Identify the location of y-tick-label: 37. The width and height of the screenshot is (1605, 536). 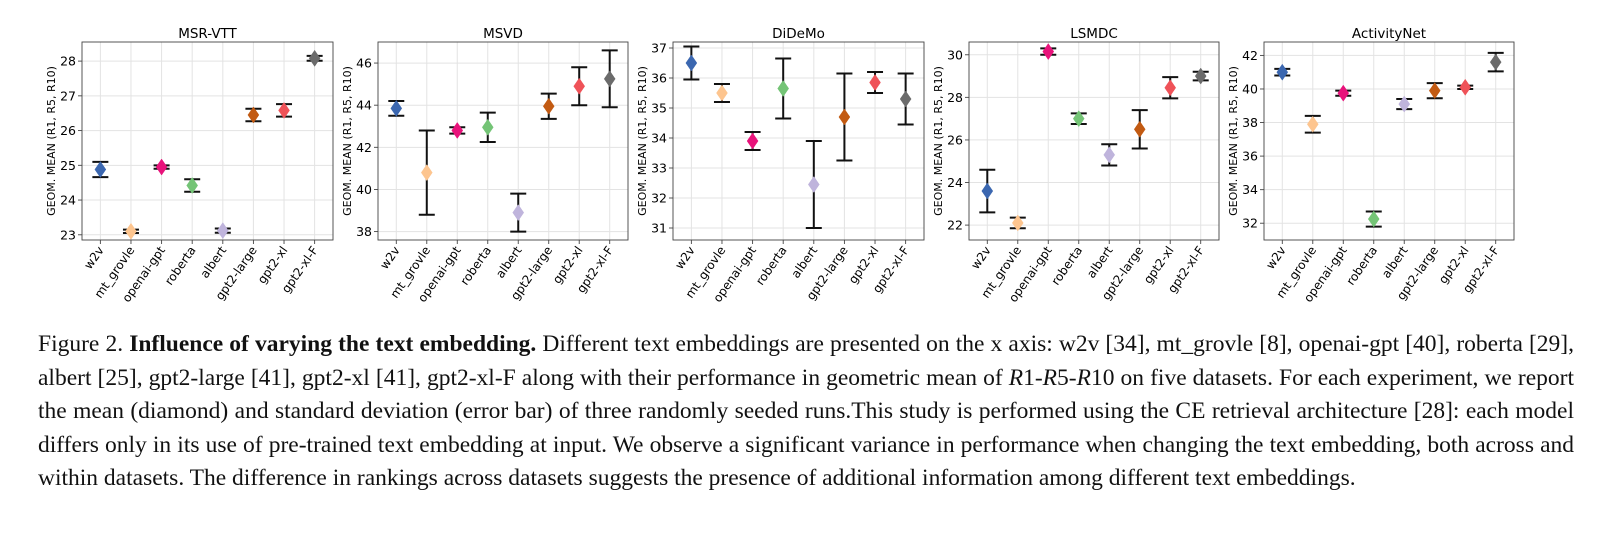
(659, 48).